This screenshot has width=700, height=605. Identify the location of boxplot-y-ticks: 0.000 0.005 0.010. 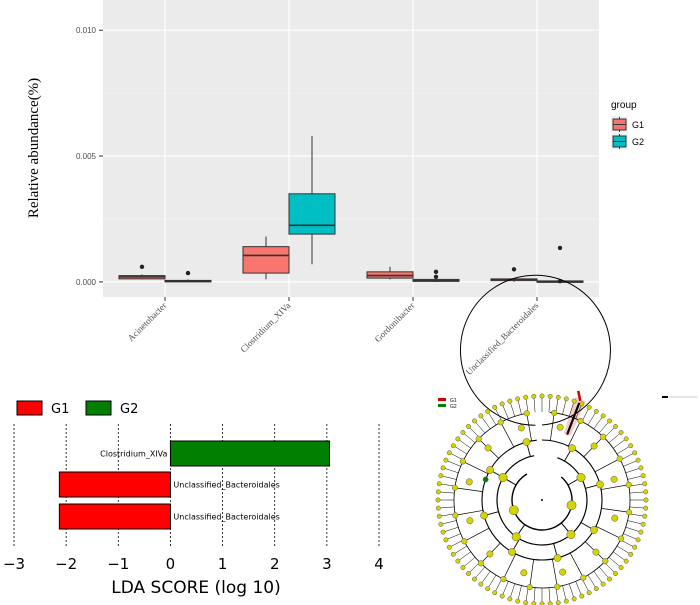
(89, 156).